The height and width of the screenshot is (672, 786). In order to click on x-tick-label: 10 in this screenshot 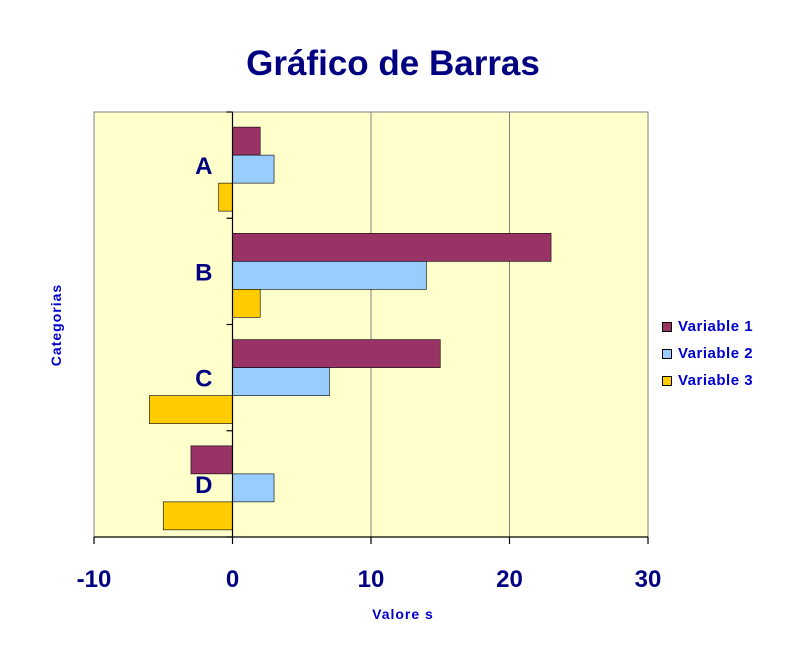, I will do `click(371, 579)`.